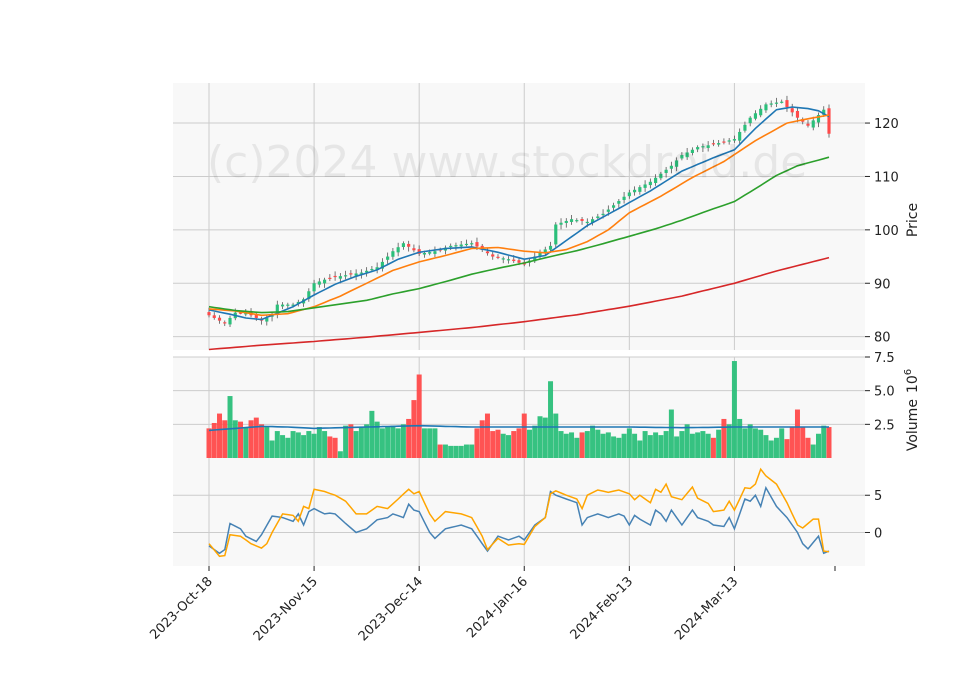 The width and height of the screenshot is (960, 690). Describe the element at coordinates (286, 609) in the screenshot. I see `x-tick-label: 2023-Nov-15` at that location.